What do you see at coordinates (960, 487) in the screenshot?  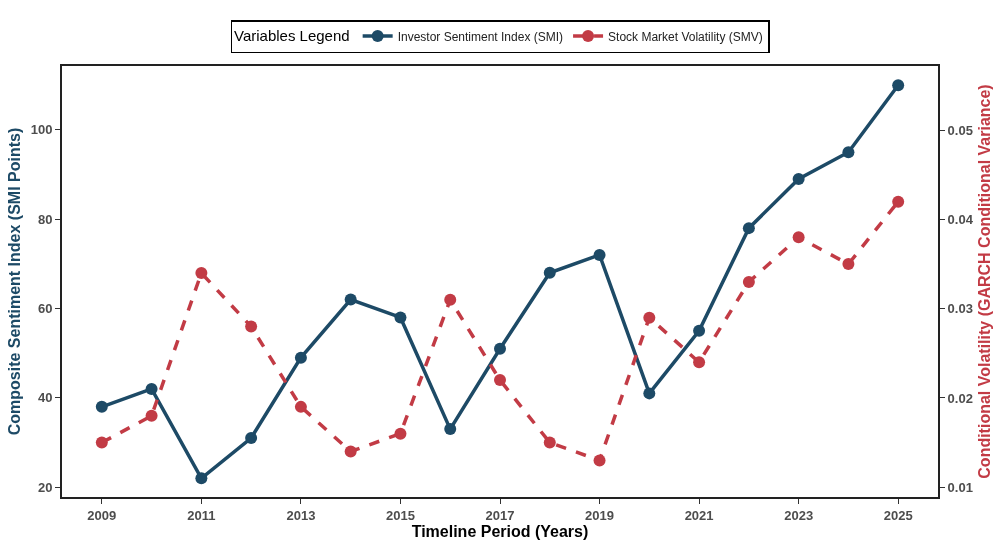 I see `y2-tick-label: 0.01` at bounding box center [960, 487].